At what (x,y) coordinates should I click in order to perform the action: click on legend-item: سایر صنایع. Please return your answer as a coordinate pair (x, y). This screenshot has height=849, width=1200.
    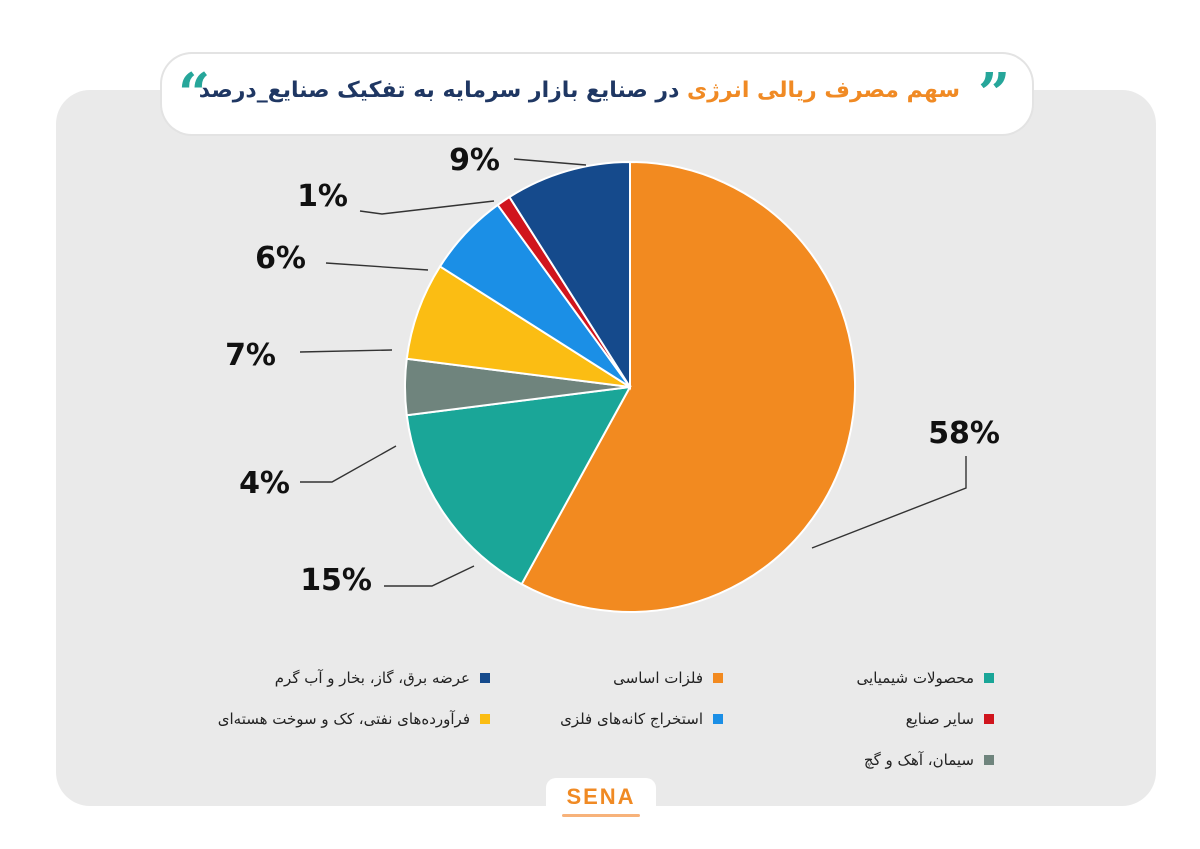
    Looking at the image, I should click on (844, 719).